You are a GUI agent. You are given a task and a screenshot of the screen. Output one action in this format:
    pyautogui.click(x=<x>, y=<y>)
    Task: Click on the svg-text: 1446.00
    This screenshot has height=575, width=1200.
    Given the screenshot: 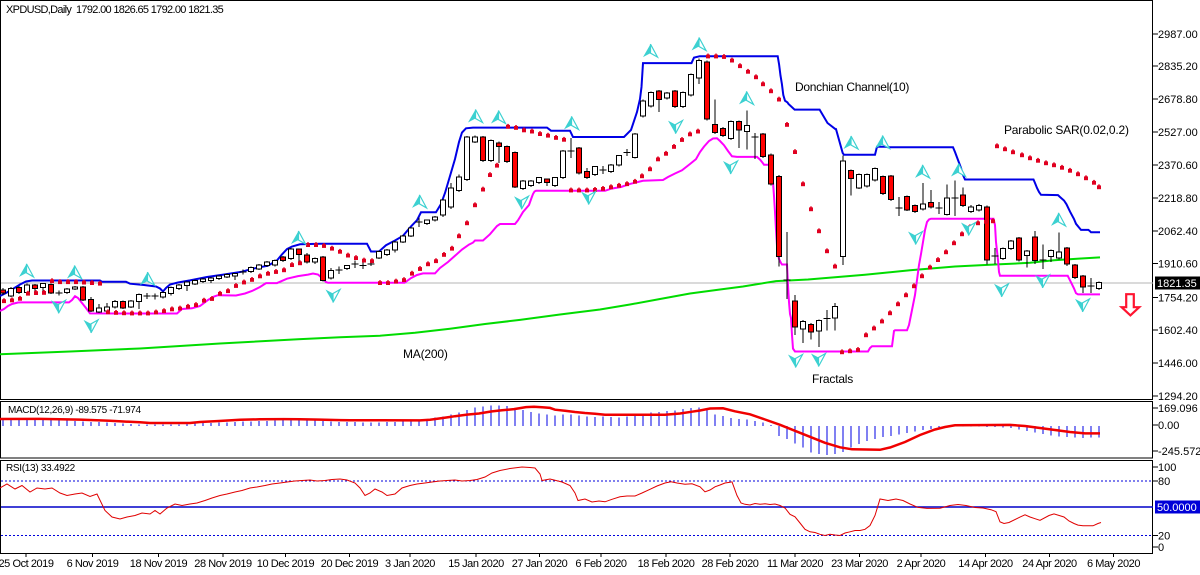 What is the action you would take?
    pyautogui.click(x=1178, y=364)
    